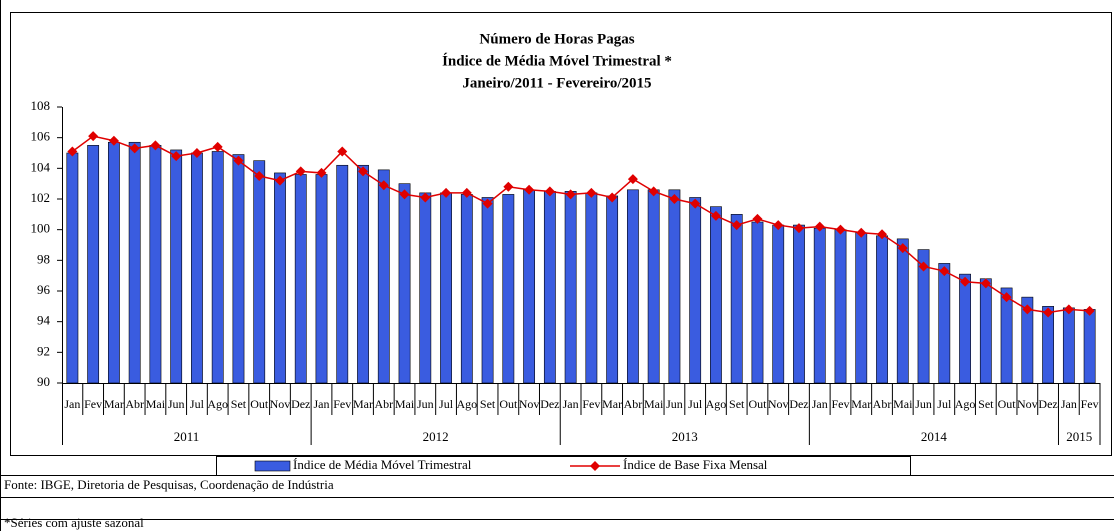 The image size is (1114, 531). Describe the element at coordinates (556, 83) in the screenshot. I see `chart-title: Janeiro/2011 - Fevereiro/2015` at that location.